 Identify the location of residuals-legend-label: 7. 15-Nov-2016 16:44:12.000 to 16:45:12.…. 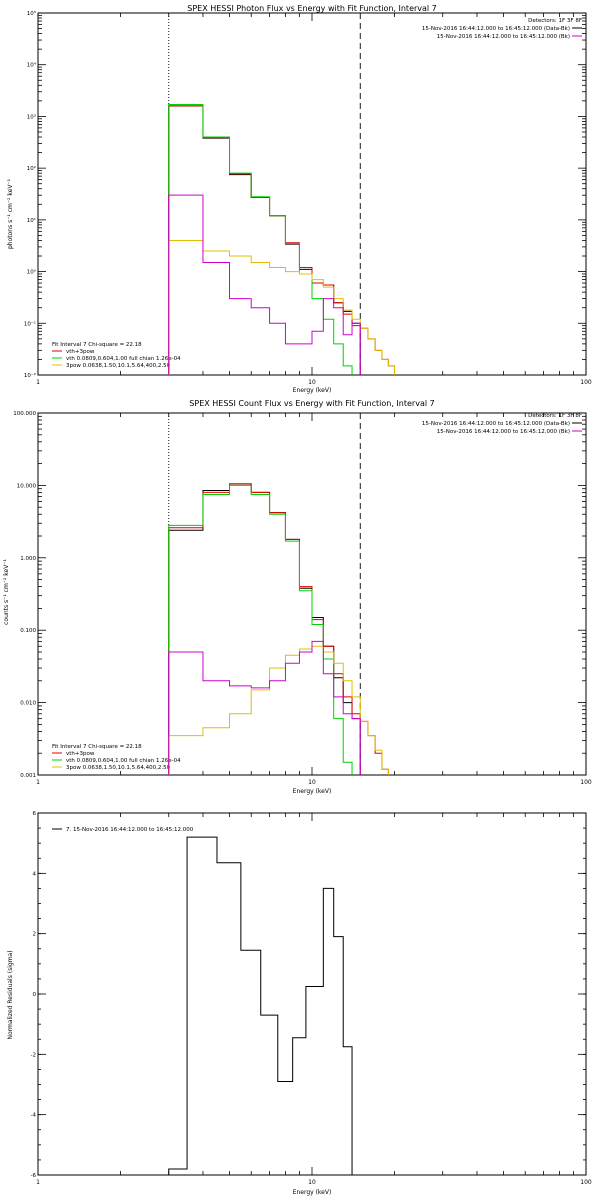
(130, 830).